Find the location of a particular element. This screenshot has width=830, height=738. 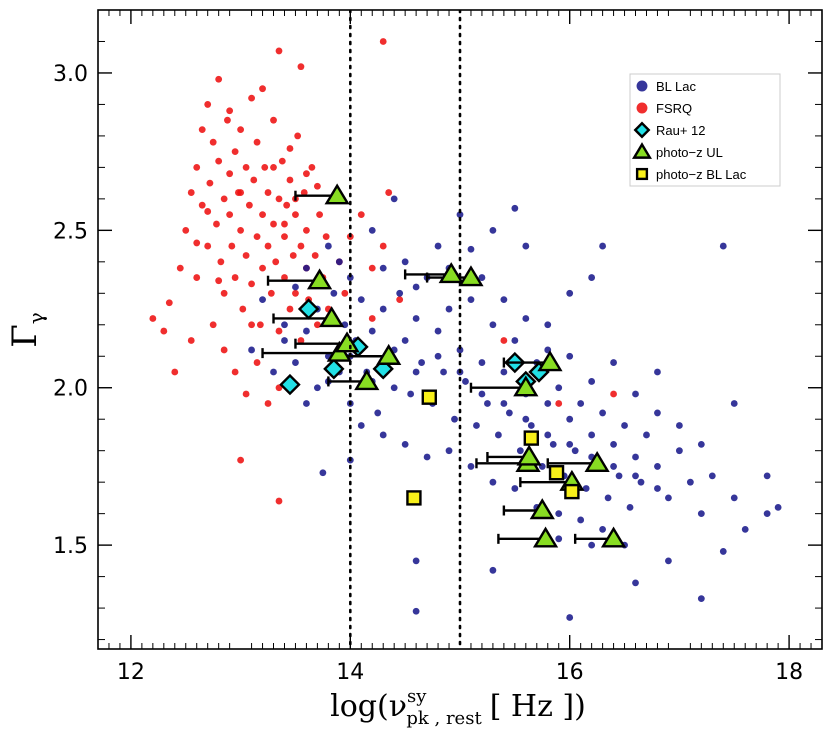

legend-box is located at coordinates (705, 130).